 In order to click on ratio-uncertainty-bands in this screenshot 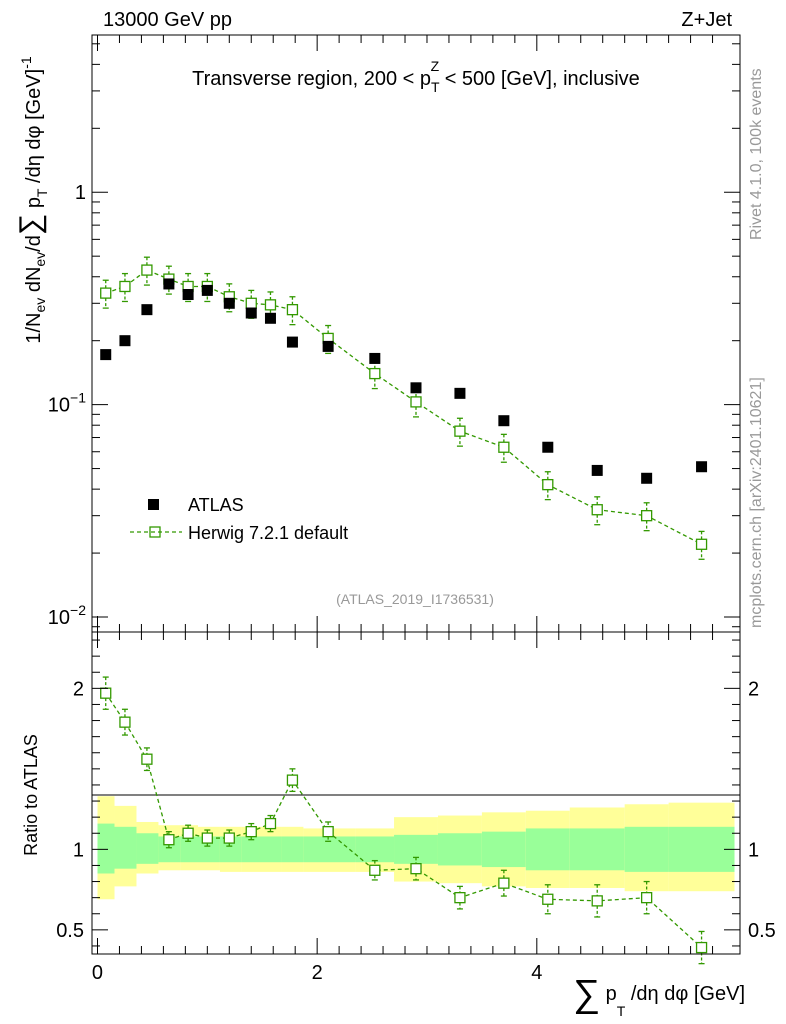, I will do `click(416, 848)`.